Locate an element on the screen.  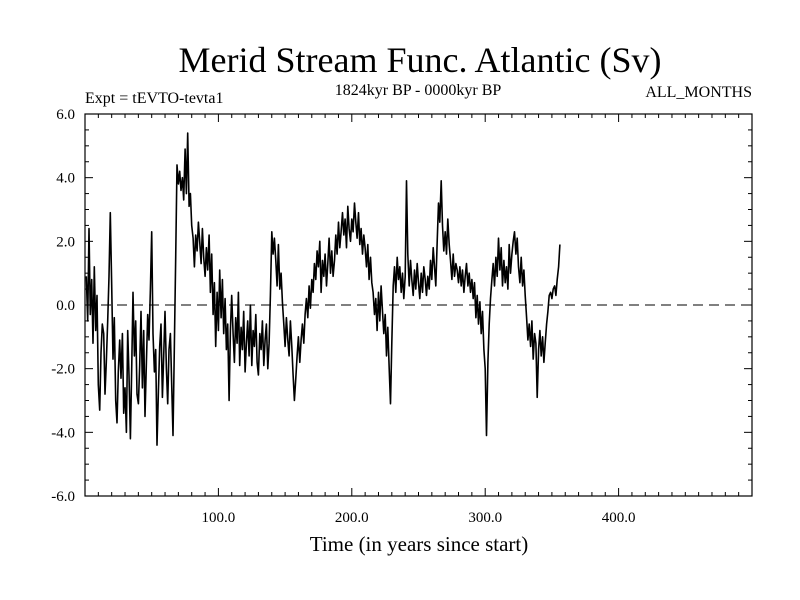
x-tick-label: 200.0 is located at coordinates (352, 518).